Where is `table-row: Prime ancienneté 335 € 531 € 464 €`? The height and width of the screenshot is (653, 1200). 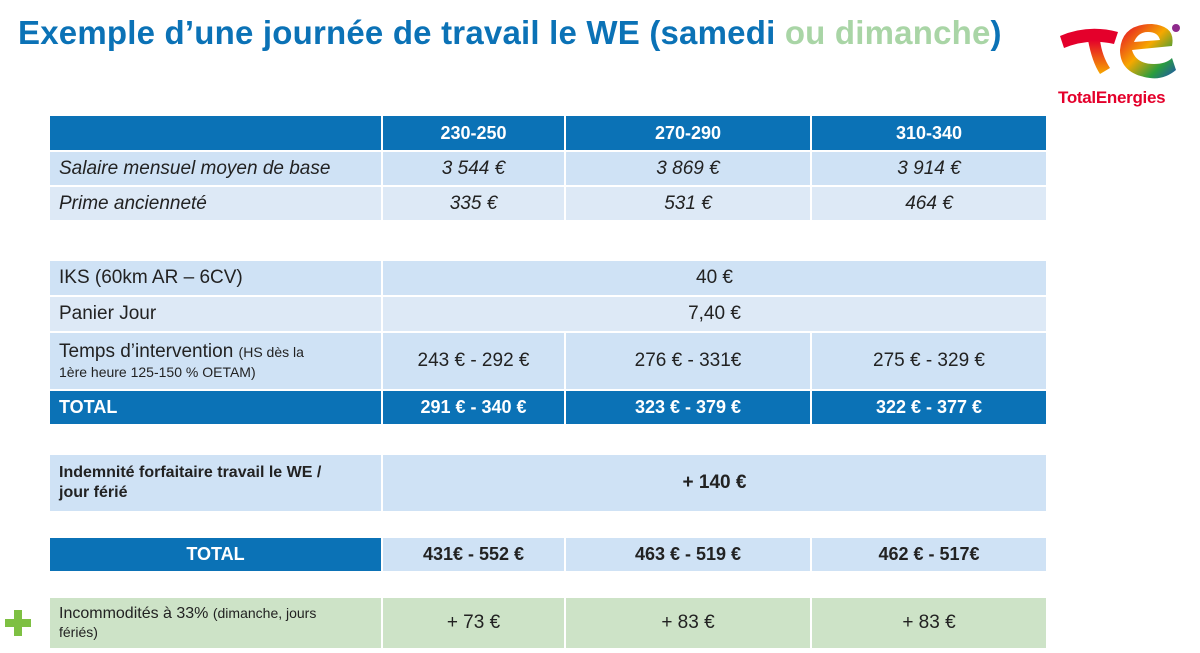
table-row: Prime ancienneté 335 € 531 € 464 € is located at coordinates (548, 204).